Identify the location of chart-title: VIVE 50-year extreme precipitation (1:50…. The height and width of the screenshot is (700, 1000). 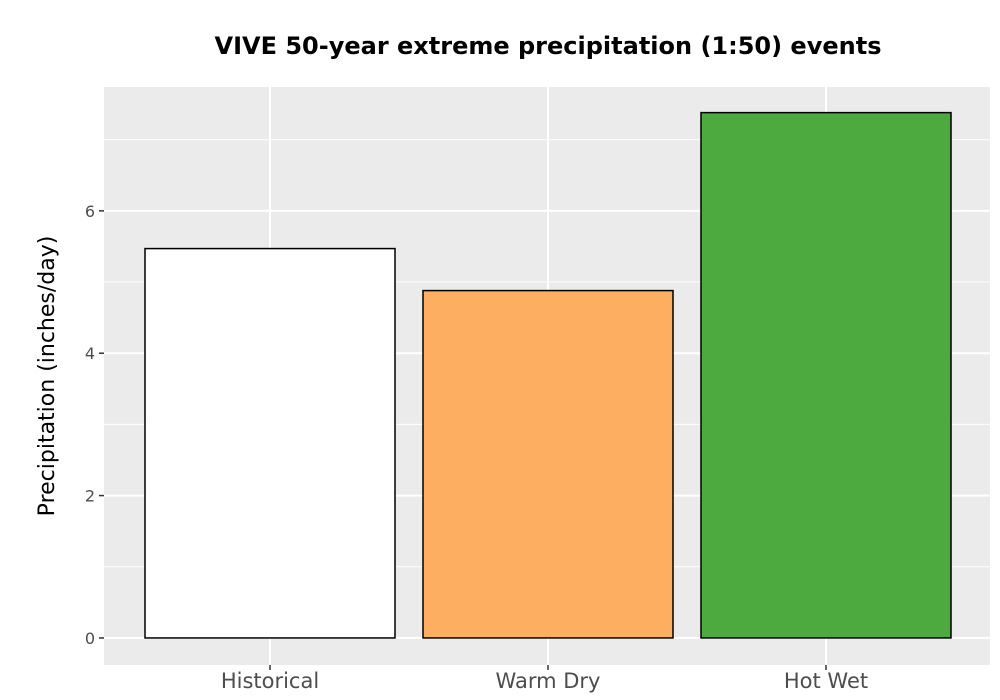
(548, 46).